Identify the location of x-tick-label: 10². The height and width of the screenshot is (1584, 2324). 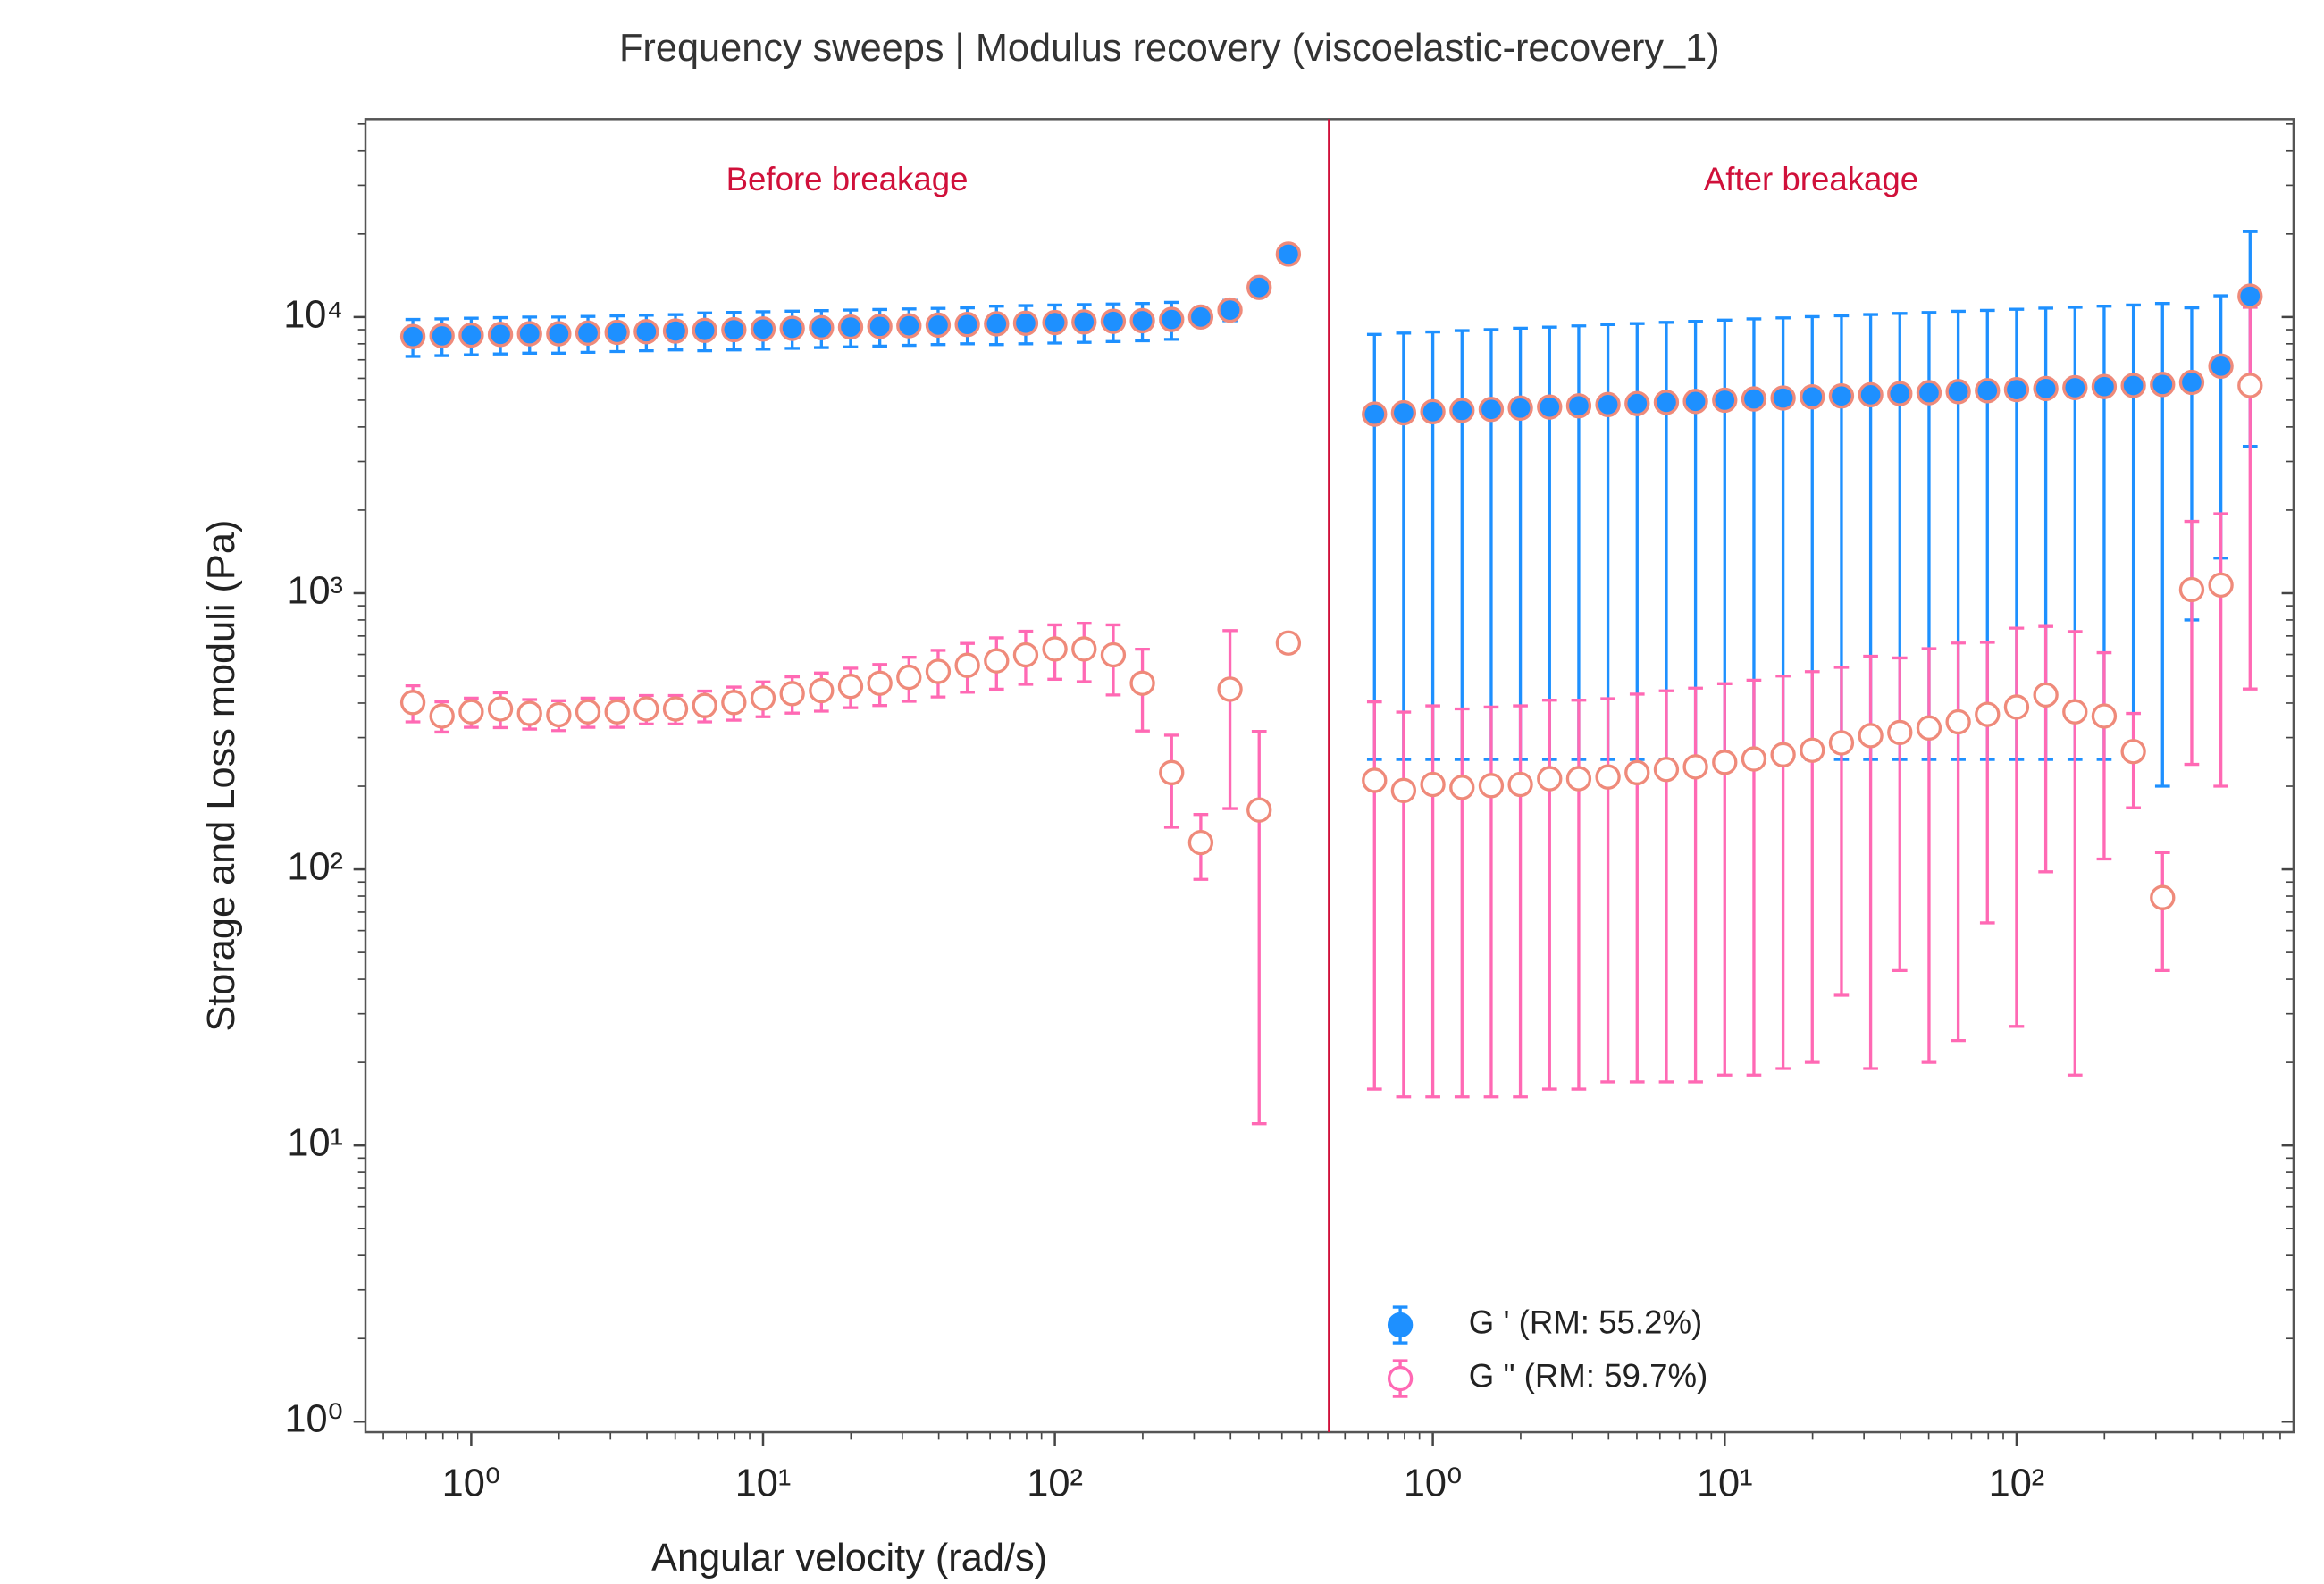
(1055, 1483).